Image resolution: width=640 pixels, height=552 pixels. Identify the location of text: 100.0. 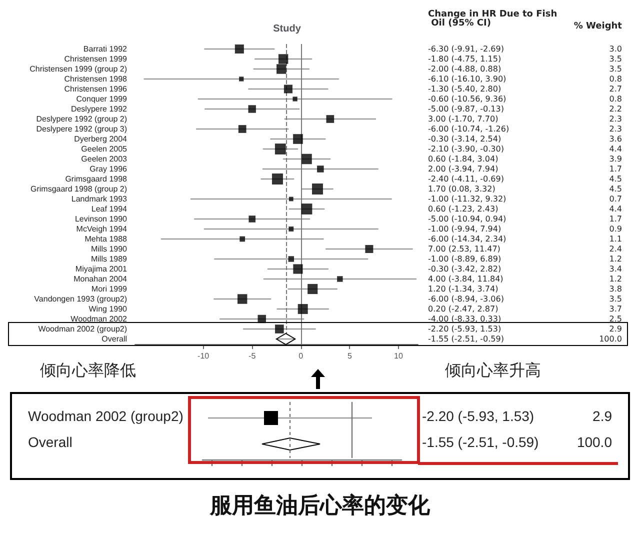
(594, 442).